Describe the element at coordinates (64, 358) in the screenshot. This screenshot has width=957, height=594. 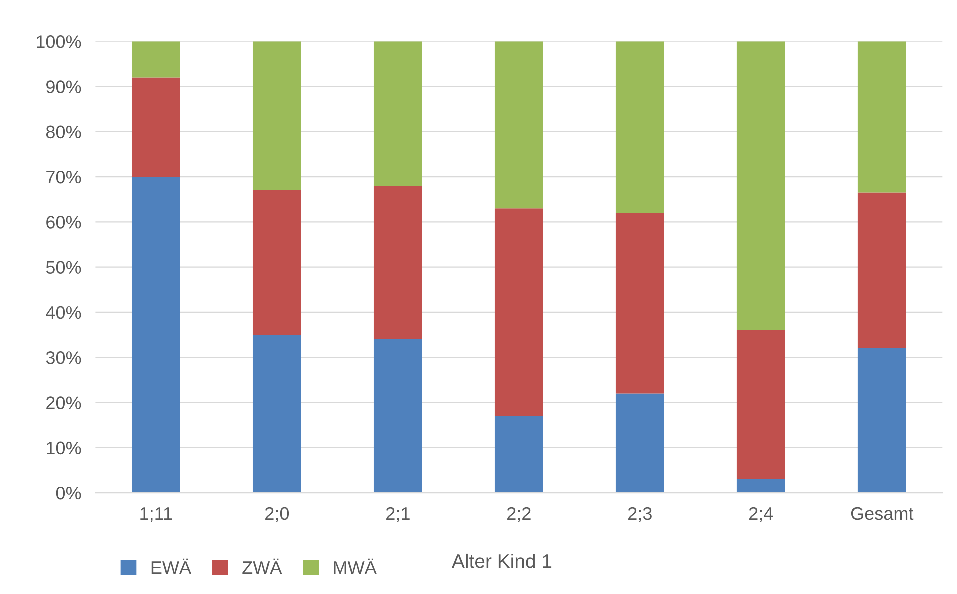
I see `y-tick-label: 30%` at that location.